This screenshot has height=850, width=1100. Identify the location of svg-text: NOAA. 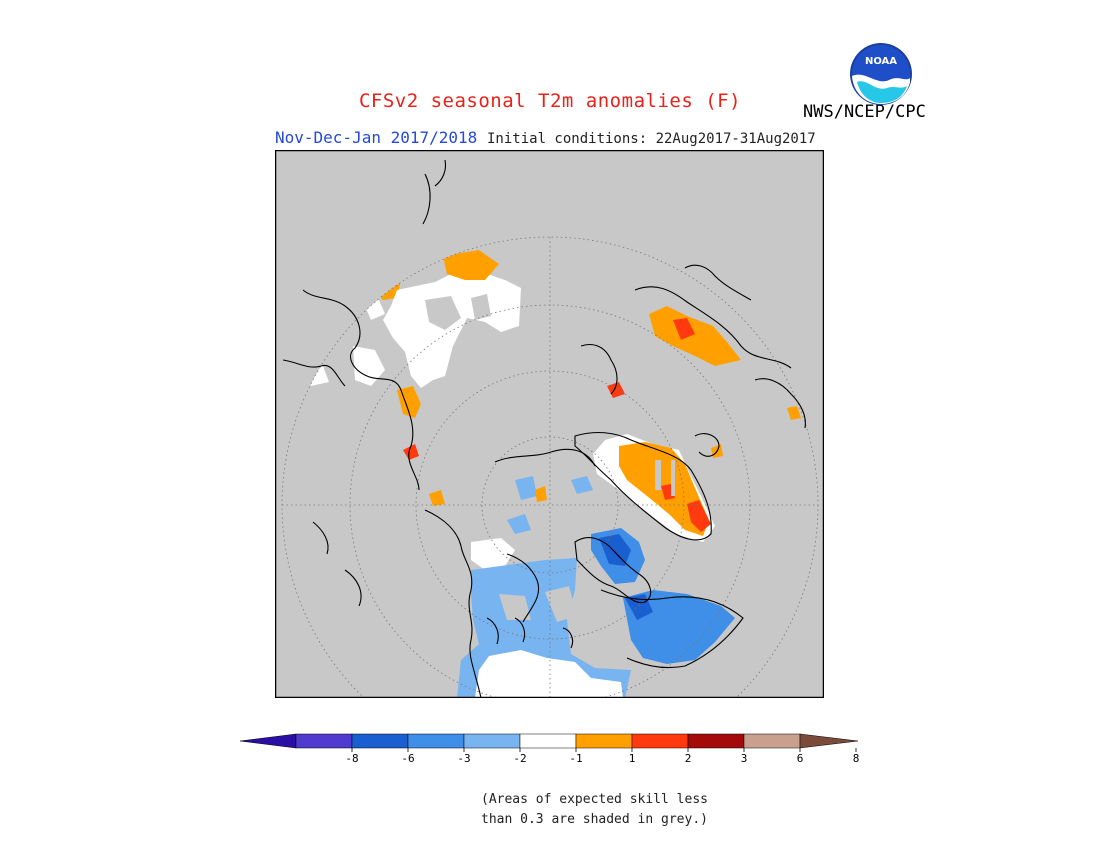
(881, 61).